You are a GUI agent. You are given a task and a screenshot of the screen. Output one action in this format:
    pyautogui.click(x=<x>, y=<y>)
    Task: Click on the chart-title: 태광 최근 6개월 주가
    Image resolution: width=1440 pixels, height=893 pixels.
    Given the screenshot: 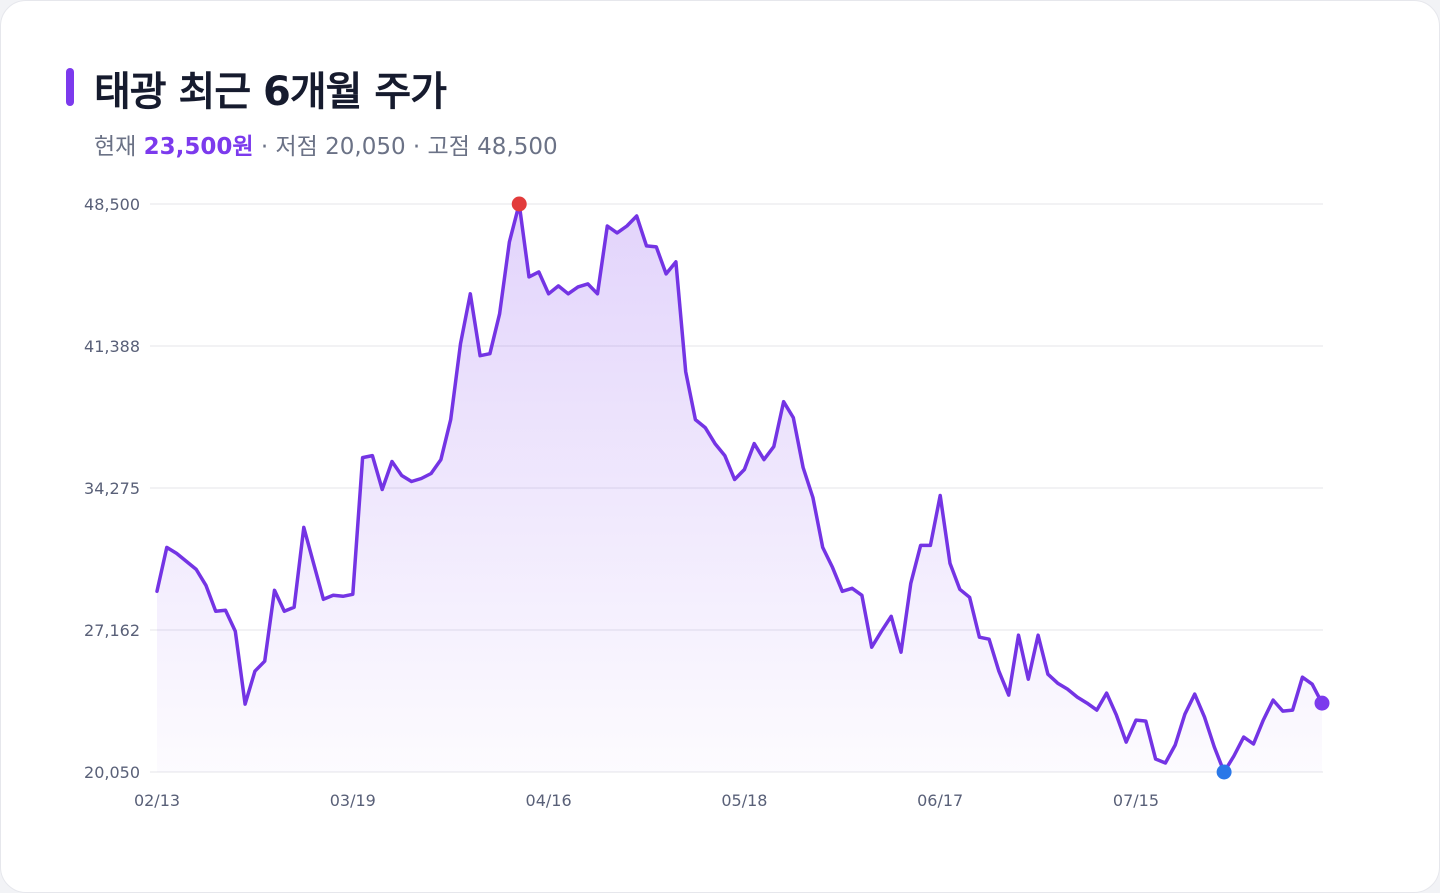 What is the action you would take?
    pyautogui.click(x=270, y=92)
    